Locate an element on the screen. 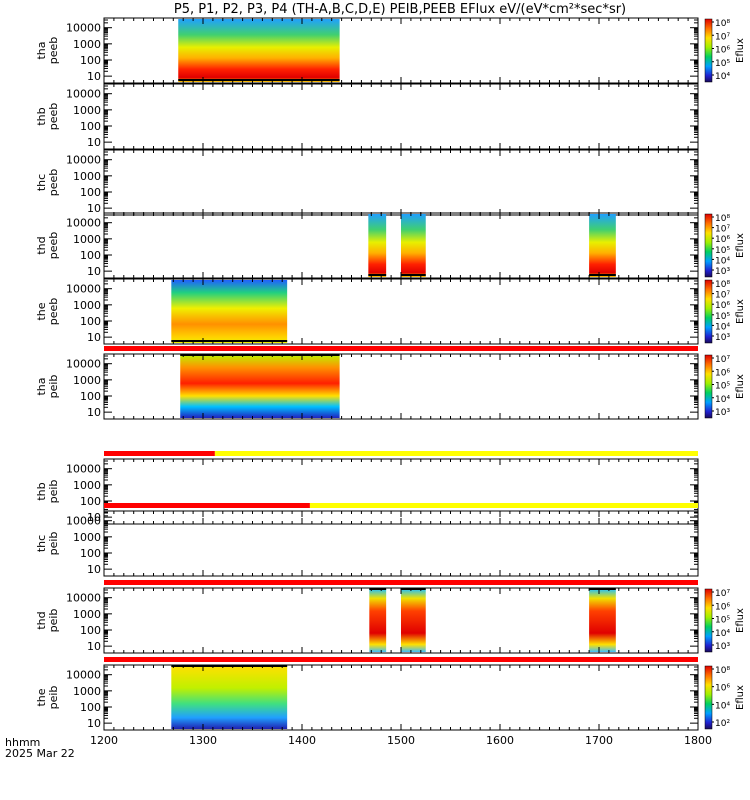 This screenshot has height=800, width=750. x-axis-label-date: 2025 Mar 22 is located at coordinates (40, 753).